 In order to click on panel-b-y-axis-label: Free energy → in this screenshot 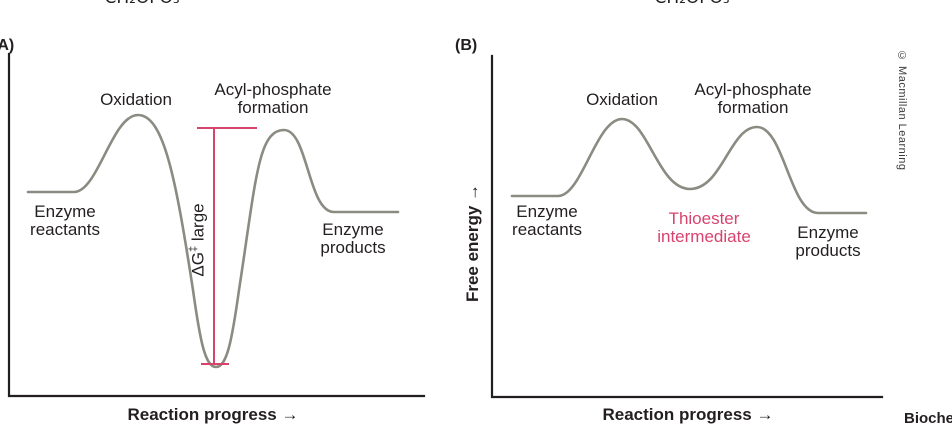, I will do `click(472, 243)`.